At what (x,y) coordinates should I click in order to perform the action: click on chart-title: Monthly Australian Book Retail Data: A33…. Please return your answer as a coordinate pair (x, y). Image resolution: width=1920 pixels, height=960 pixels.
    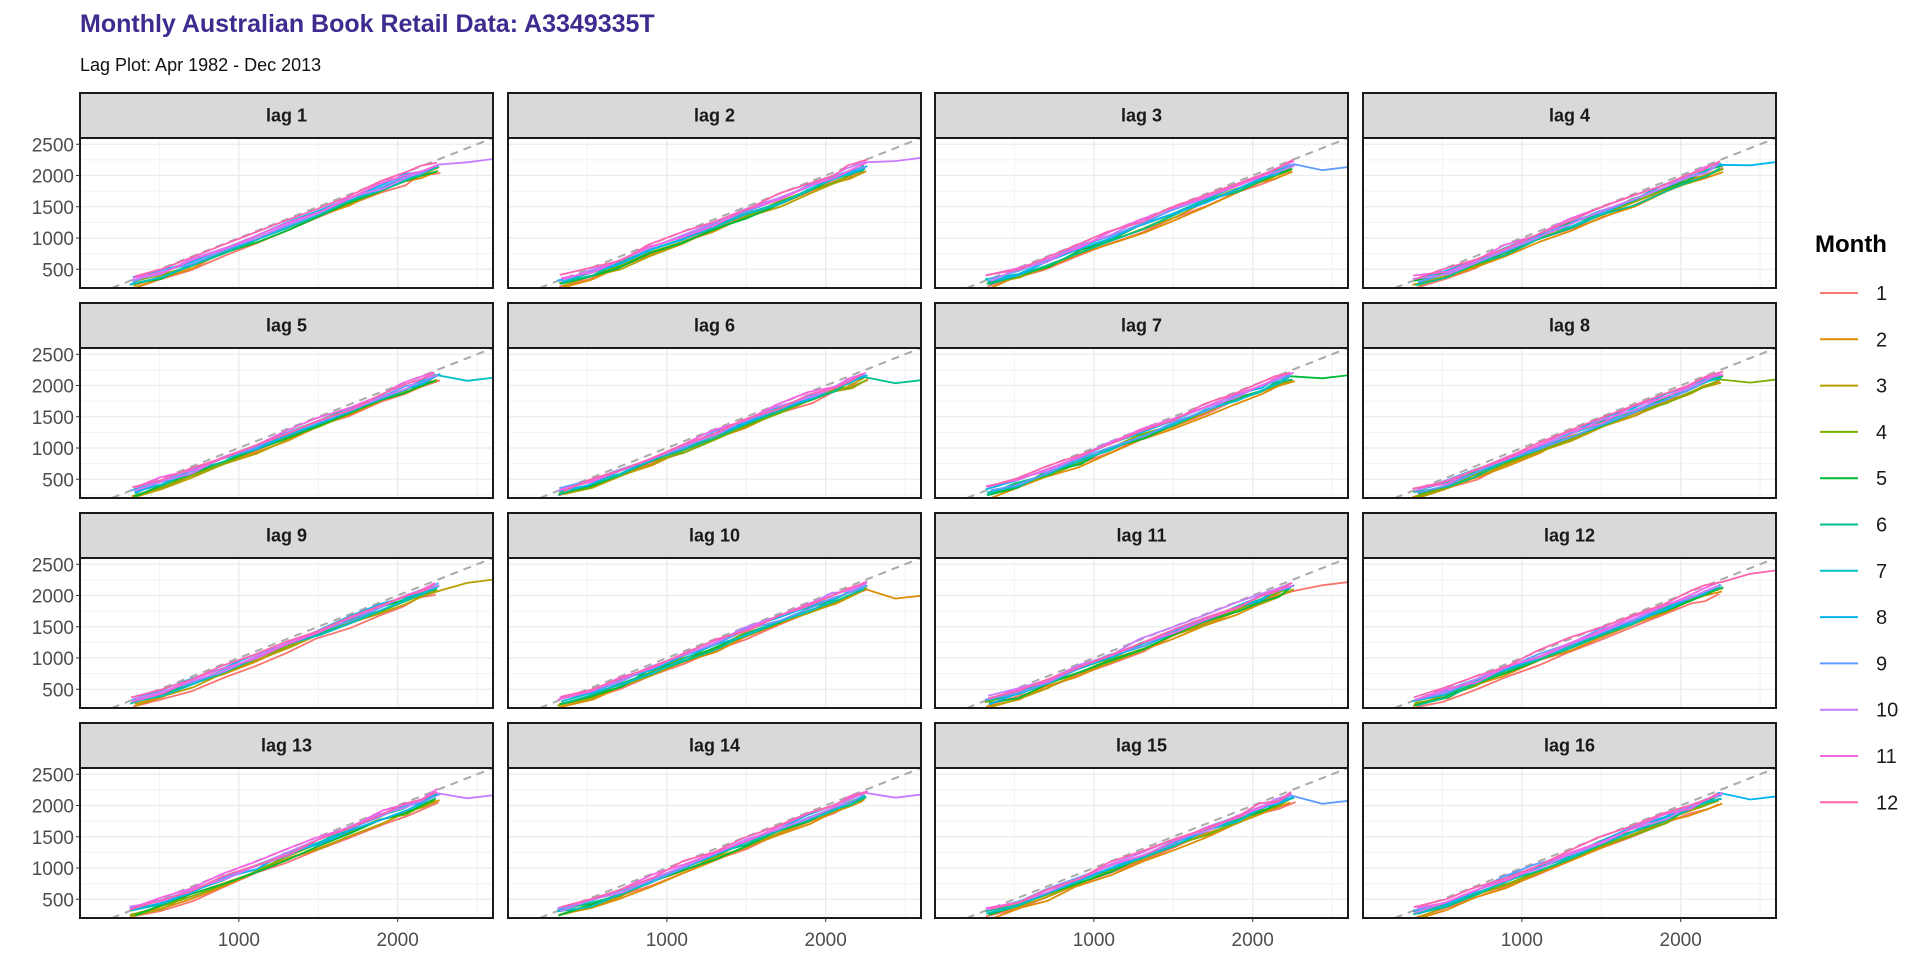
    Looking at the image, I should click on (367, 24).